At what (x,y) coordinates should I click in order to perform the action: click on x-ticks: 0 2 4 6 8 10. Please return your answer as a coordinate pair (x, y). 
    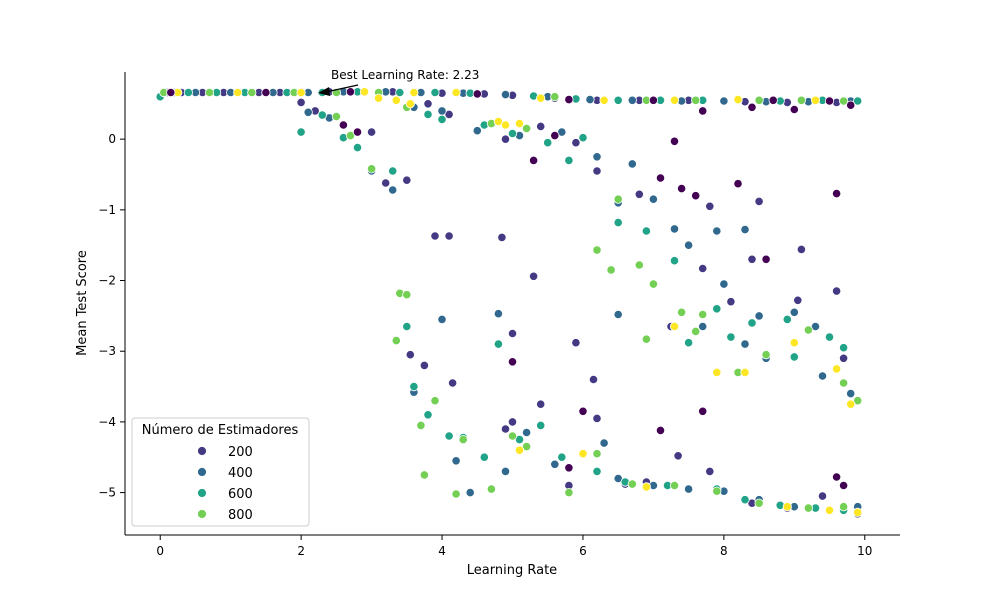
    Looking at the image, I should click on (514, 546).